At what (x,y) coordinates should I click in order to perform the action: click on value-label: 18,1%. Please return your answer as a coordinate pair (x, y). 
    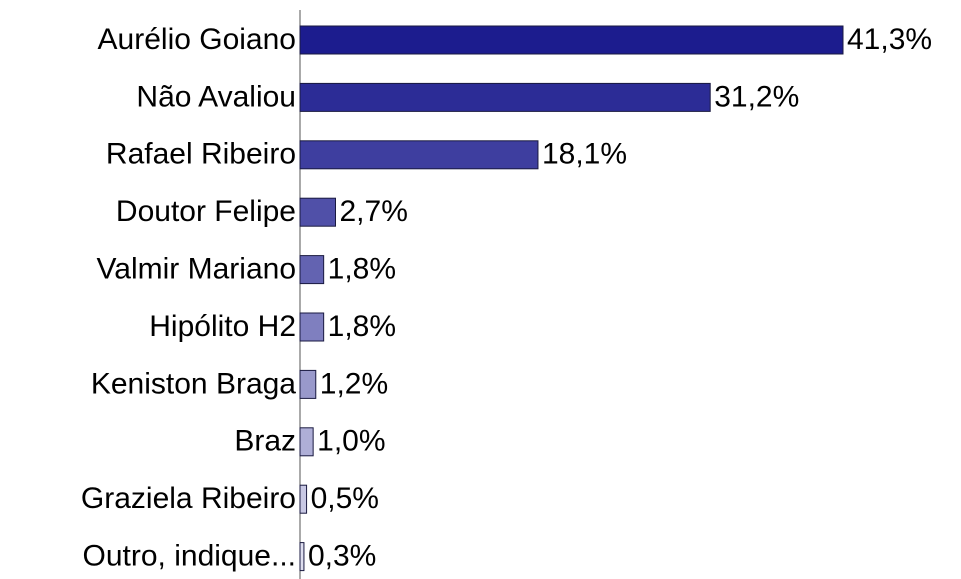
    Looking at the image, I should click on (584, 154).